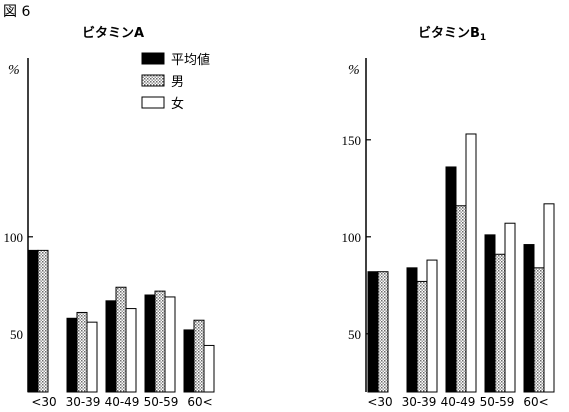 The image size is (569, 412). I want to click on figure-label: 図 6, so click(16, 12).